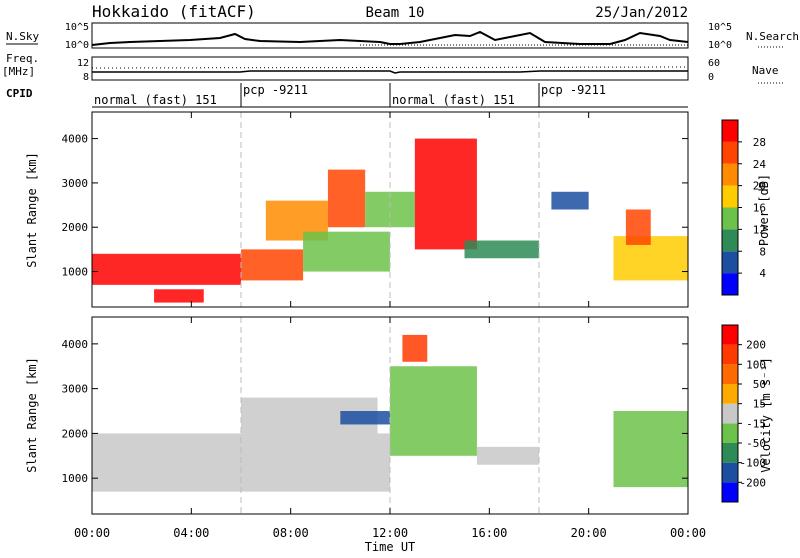 This screenshot has height=558, width=800. Describe the element at coordinates (766, 415) in the screenshot. I see `velocity-cbar-label: Velocity [m s⁻¹]` at that location.